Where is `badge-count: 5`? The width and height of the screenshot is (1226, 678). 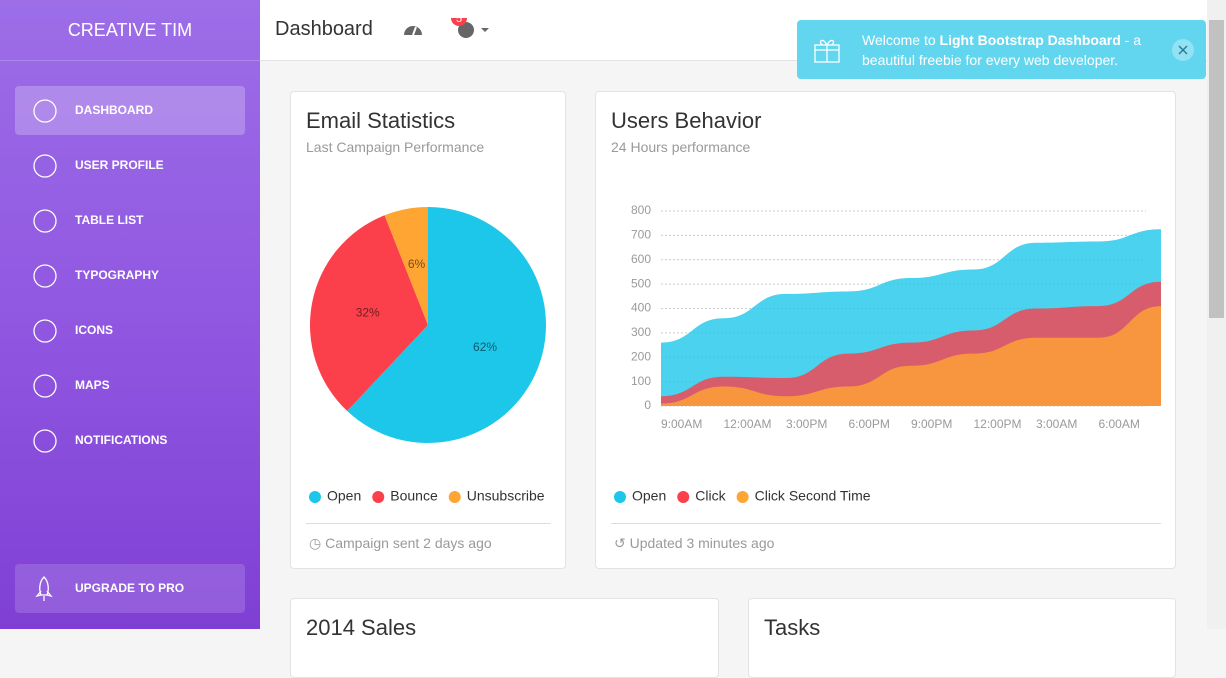 badge-count: 5 is located at coordinates (459, 21).